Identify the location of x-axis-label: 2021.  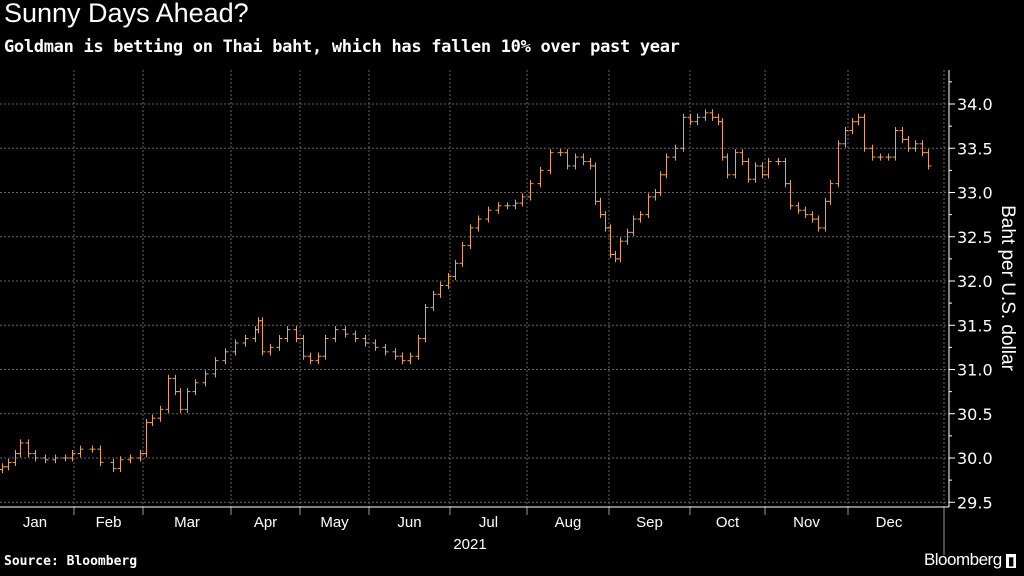
(469, 544).